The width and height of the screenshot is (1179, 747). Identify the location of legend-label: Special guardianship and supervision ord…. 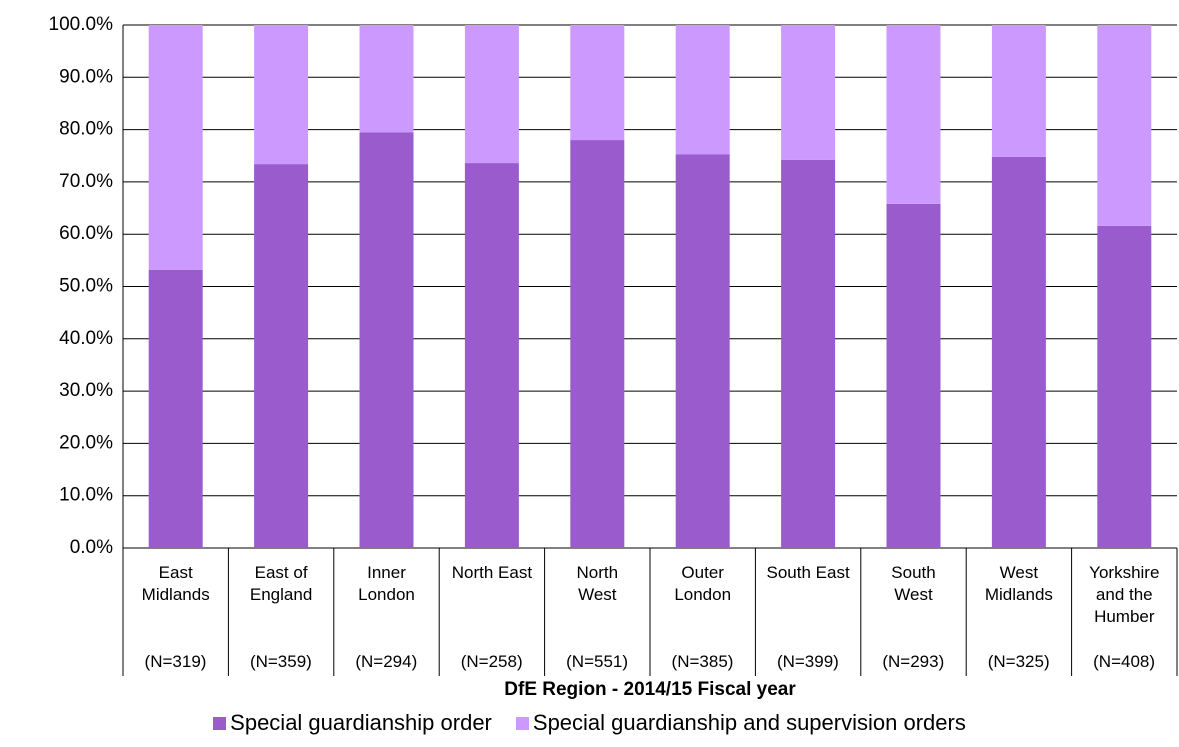
(749, 722).